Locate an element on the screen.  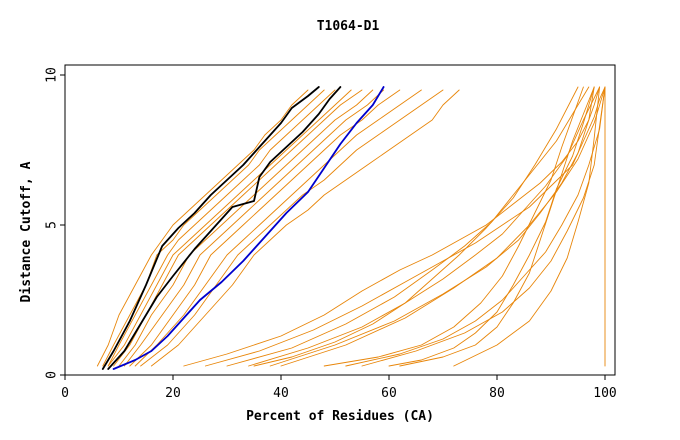
x-axis-label: Percent of Residues (CA) is located at coordinates (340, 416).